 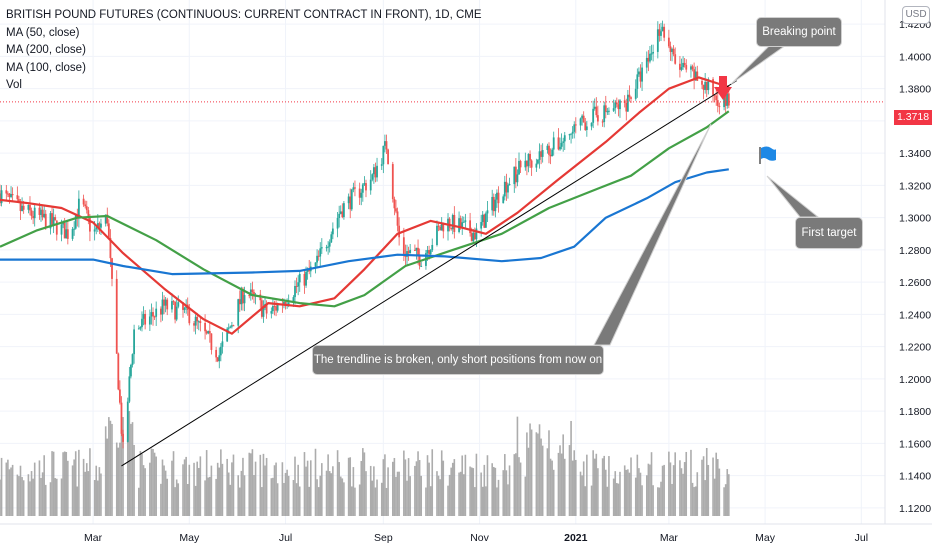 What do you see at coordinates (915, 154) in the screenshot?
I see `y-tick-label: 1.3400` at bounding box center [915, 154].